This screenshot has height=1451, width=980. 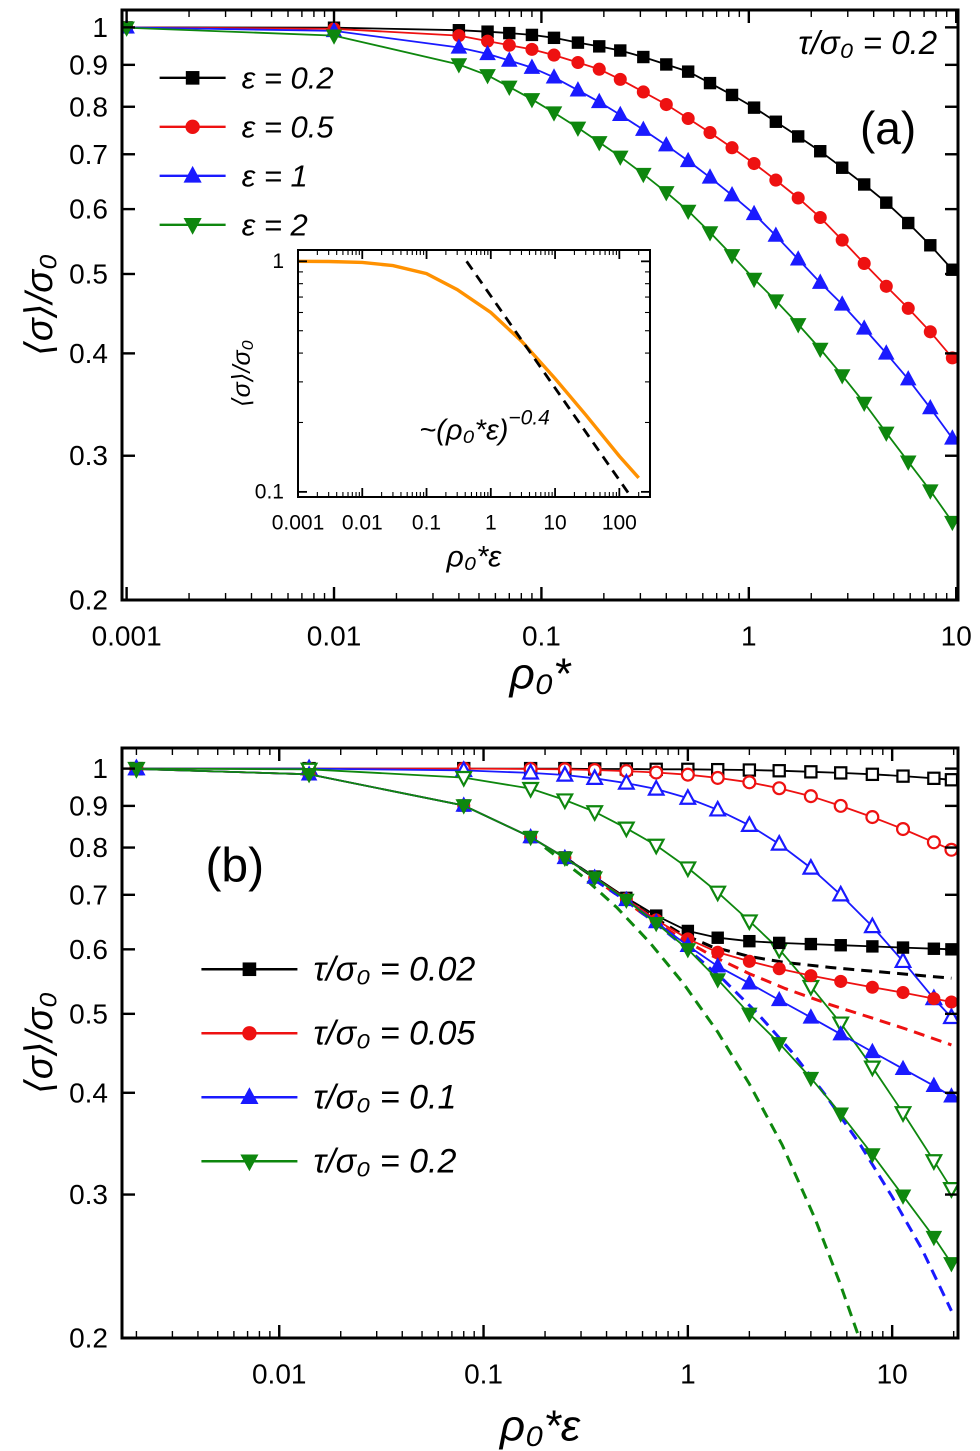 What do you see at coordinates (88, 600) in the screenshot?
I see `y-tick-label: 0.2` at bounding box center [88, 600].